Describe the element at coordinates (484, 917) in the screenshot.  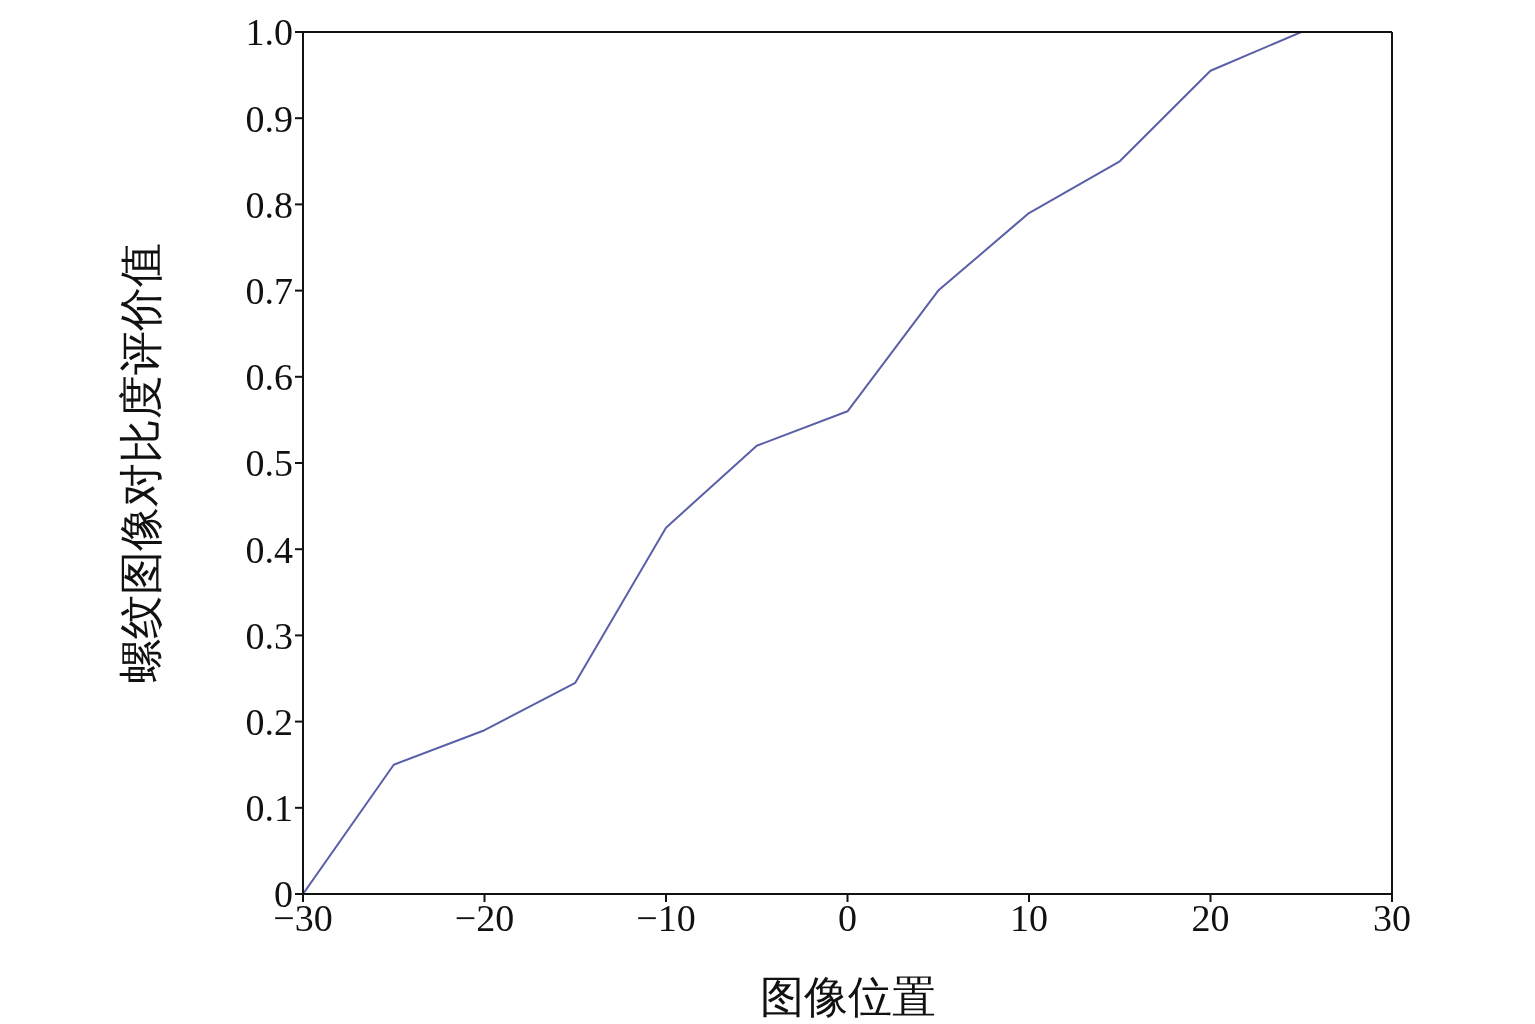
I see `x-tick-label: −20` at that location.